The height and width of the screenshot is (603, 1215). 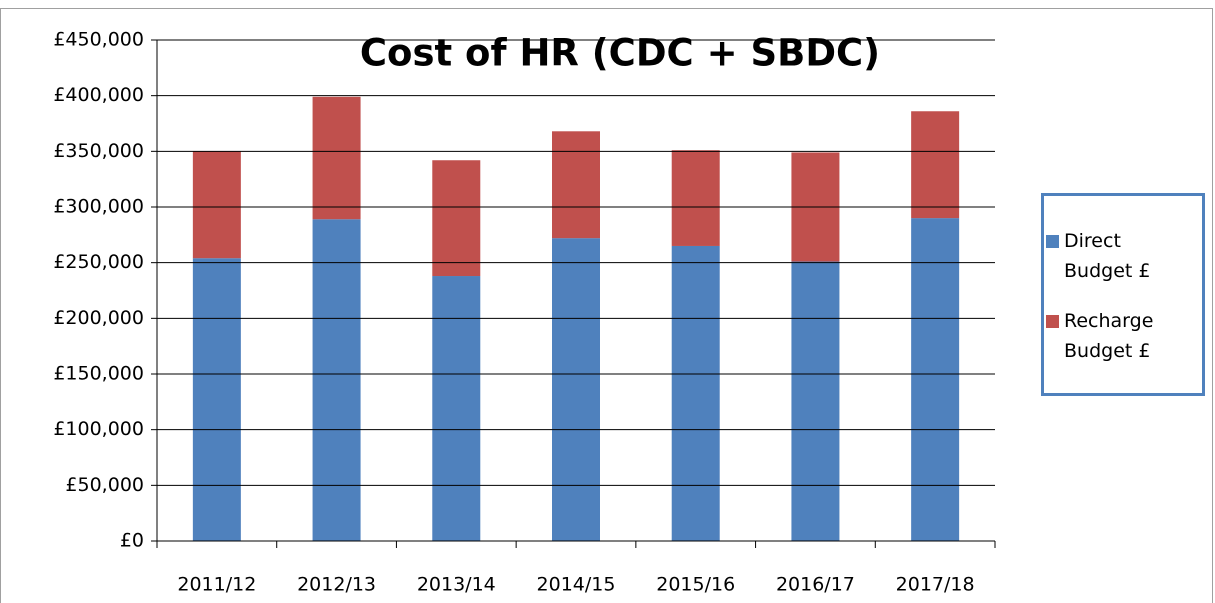 What do you see at coordinates (576, 585) in the screenshot?
I see `x-tick-label: 2014/15` at bounding box center [576, 585].